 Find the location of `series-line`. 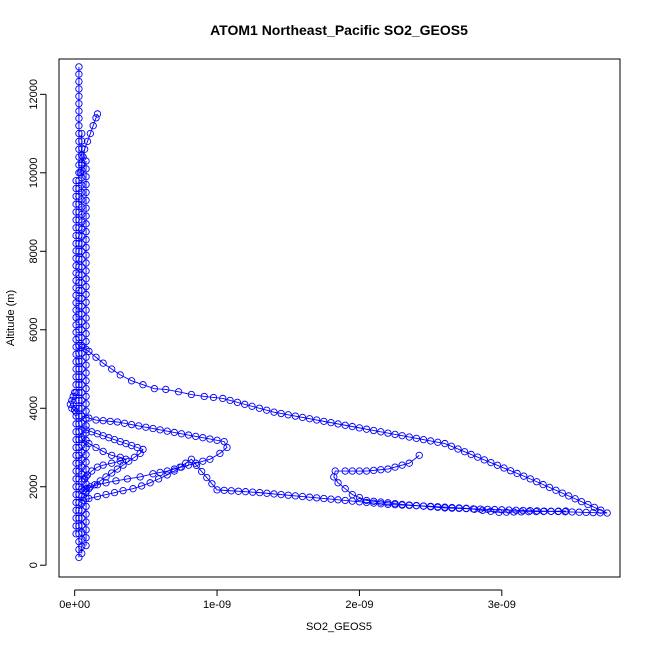

series-line is located at coordinates (88, 143).